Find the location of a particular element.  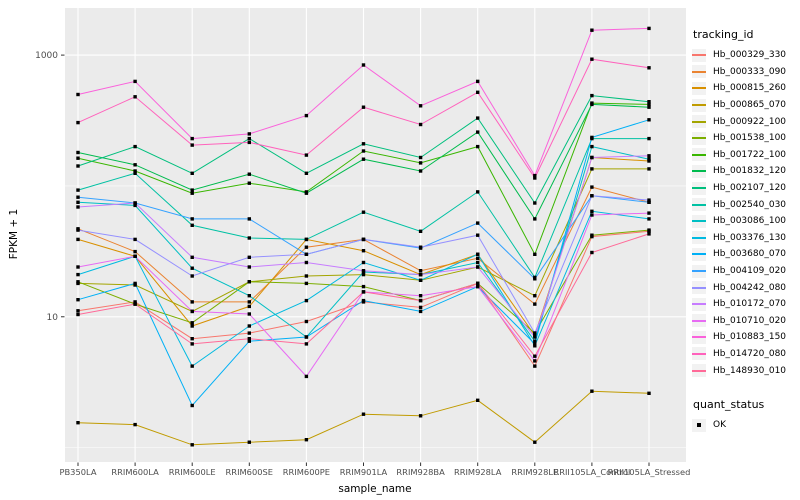

legend-item-Hb_000865_070: Hb_000865_070 is located at coordinates (746, 105).